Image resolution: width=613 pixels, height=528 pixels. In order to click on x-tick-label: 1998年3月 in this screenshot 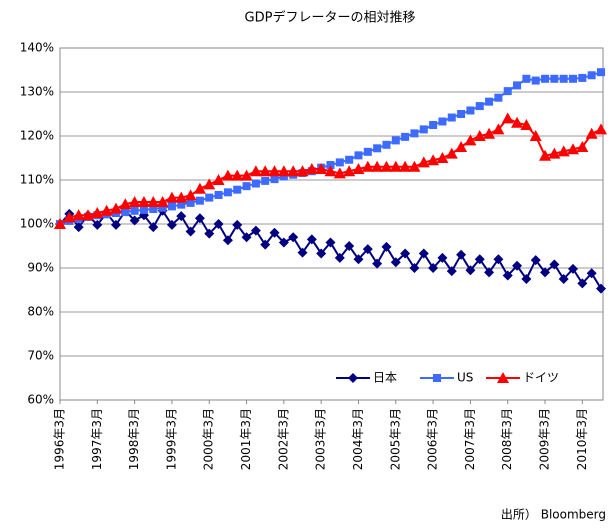, I will do `click(134, 439)`.